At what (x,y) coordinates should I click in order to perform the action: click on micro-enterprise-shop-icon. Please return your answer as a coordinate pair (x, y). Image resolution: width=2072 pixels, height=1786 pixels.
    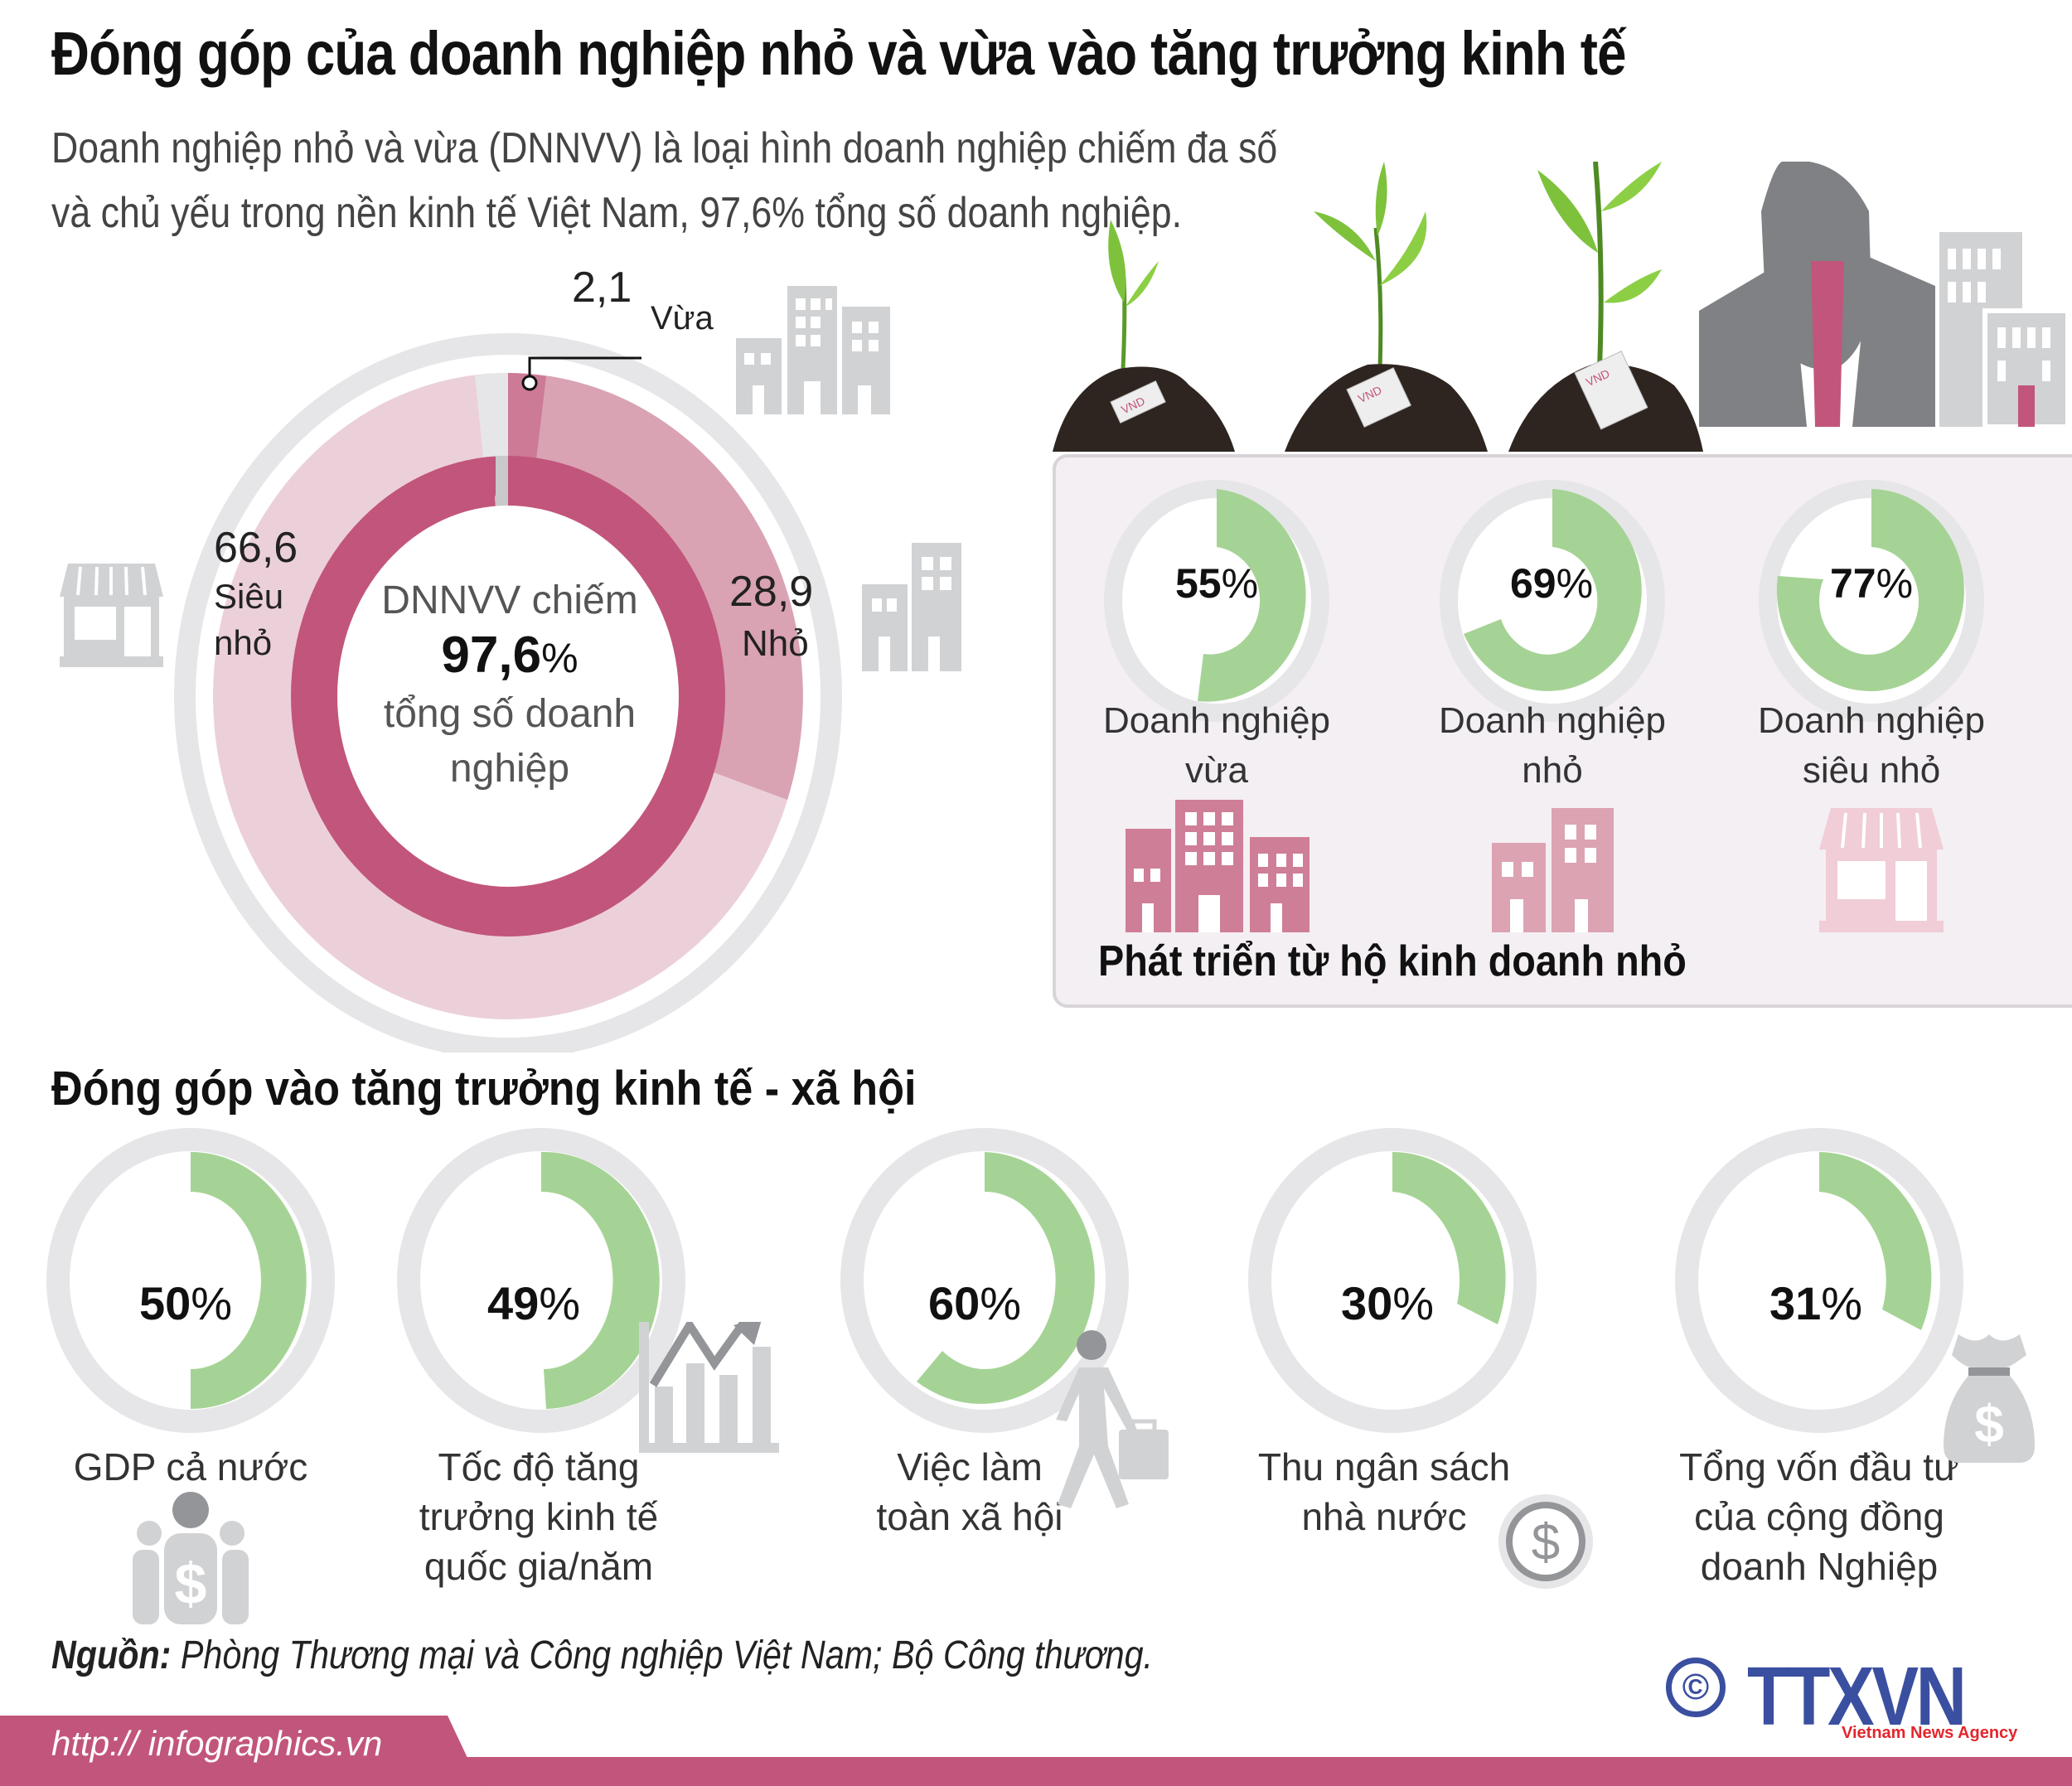
    Looking at the image, I should click on (1881, 870).